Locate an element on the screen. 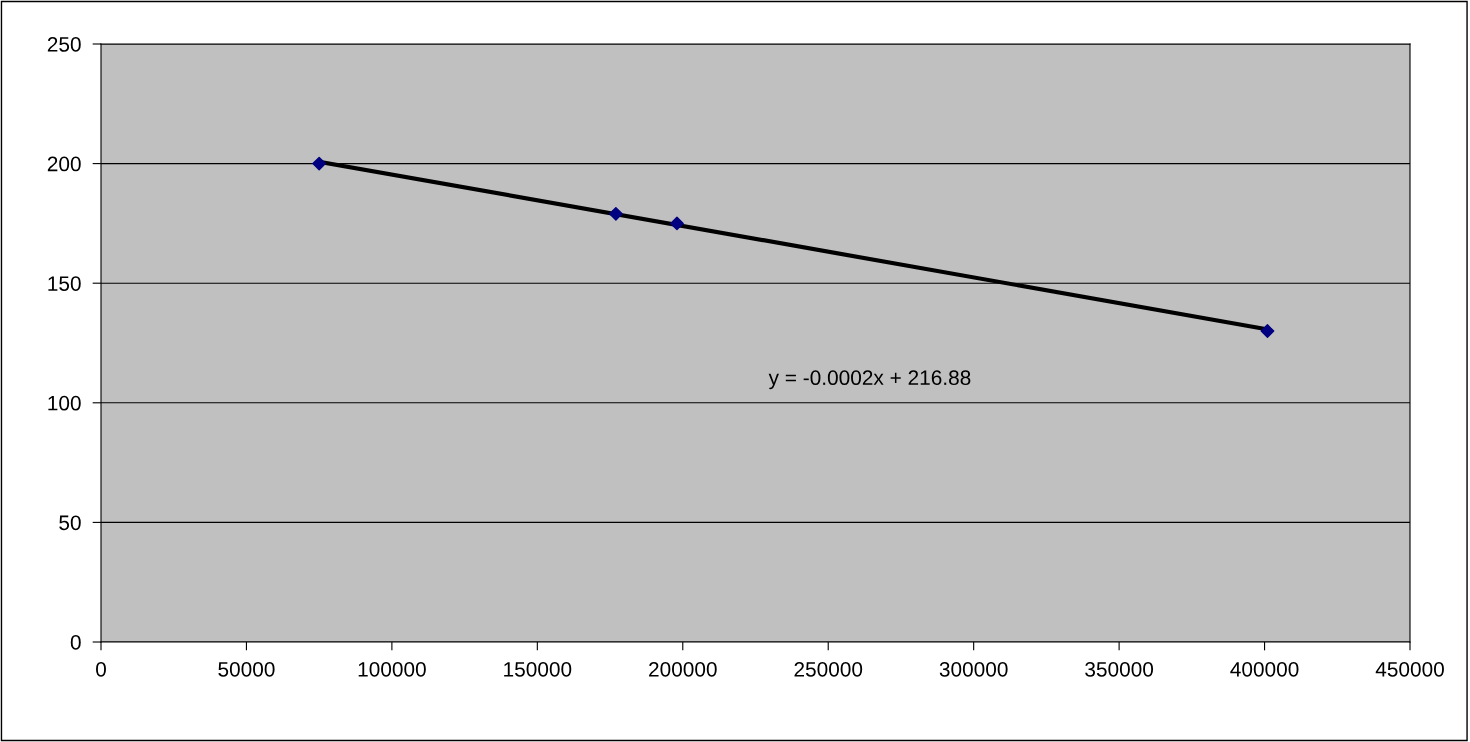 The image size is (1470, 742). x-tick-label: 150000 is located at coordinates (538, 669).